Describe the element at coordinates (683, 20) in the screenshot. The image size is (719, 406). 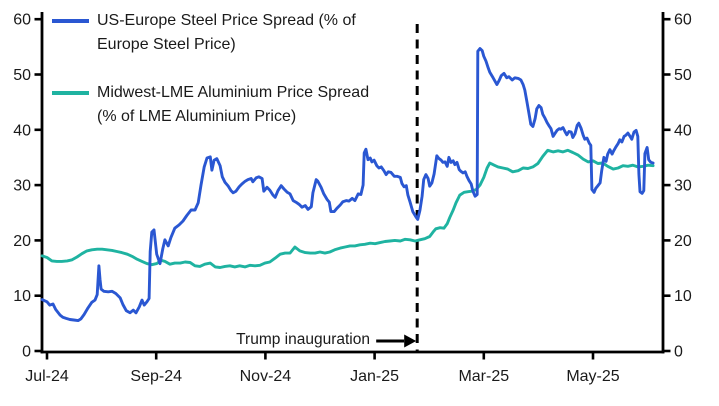
I see `y-tick-label-right: 60` at that location.